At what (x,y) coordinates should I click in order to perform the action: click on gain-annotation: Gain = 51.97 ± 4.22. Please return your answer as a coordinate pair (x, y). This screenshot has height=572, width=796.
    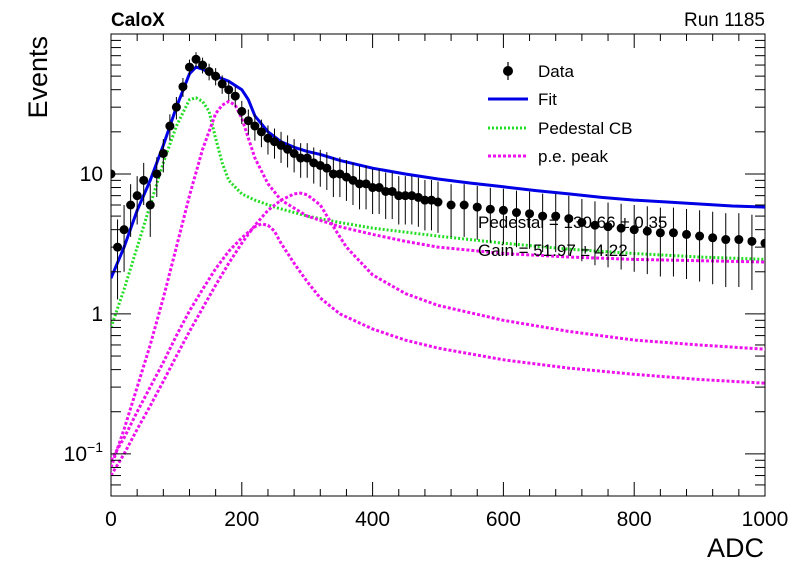
    Looking at the image, I should click on (553, 250).